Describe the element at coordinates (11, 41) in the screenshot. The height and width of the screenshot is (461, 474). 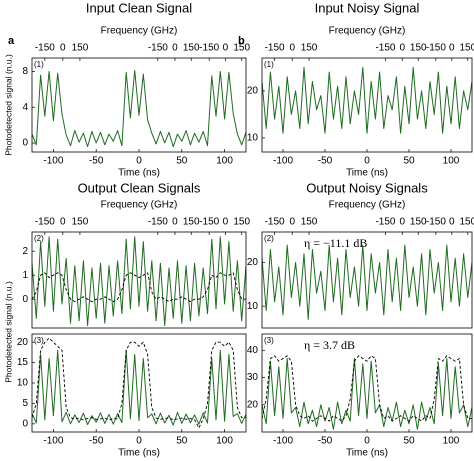
I see `panel-letter: a` at that location.